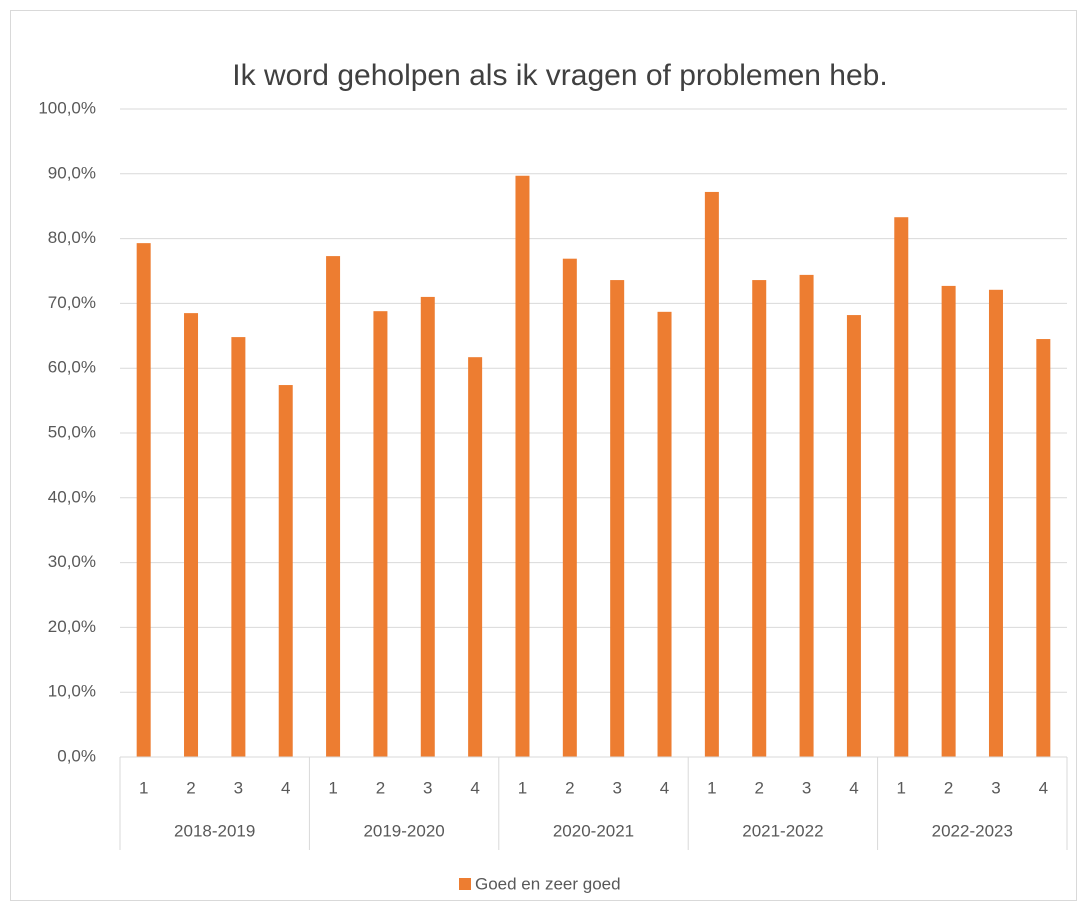 The image size is (1080, 913). Describe the element at coordinates (72, 302) in the screenshot. I see `y-tick-label: 70,0%` at that location.